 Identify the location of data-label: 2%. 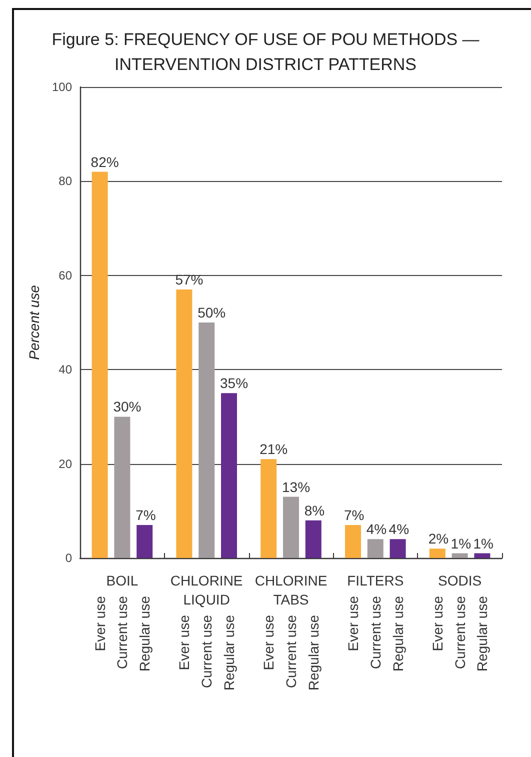
(438, 538).